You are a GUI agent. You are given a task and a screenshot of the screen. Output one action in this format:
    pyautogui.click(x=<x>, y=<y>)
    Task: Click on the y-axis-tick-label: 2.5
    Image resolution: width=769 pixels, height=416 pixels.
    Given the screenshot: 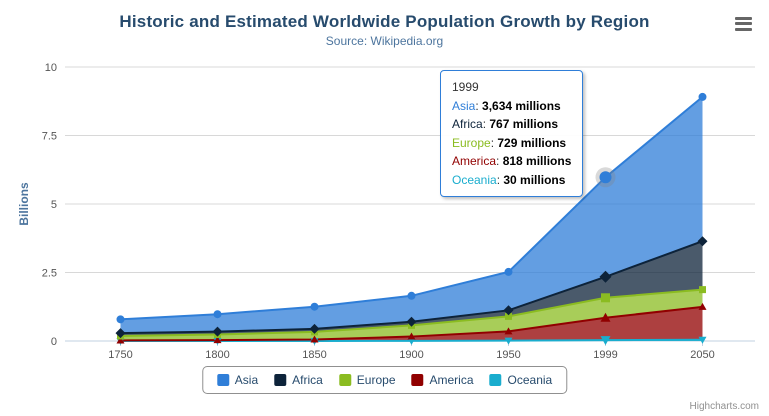 What is the action you would take?
    pyautogui.click(x=49, y=274)
    